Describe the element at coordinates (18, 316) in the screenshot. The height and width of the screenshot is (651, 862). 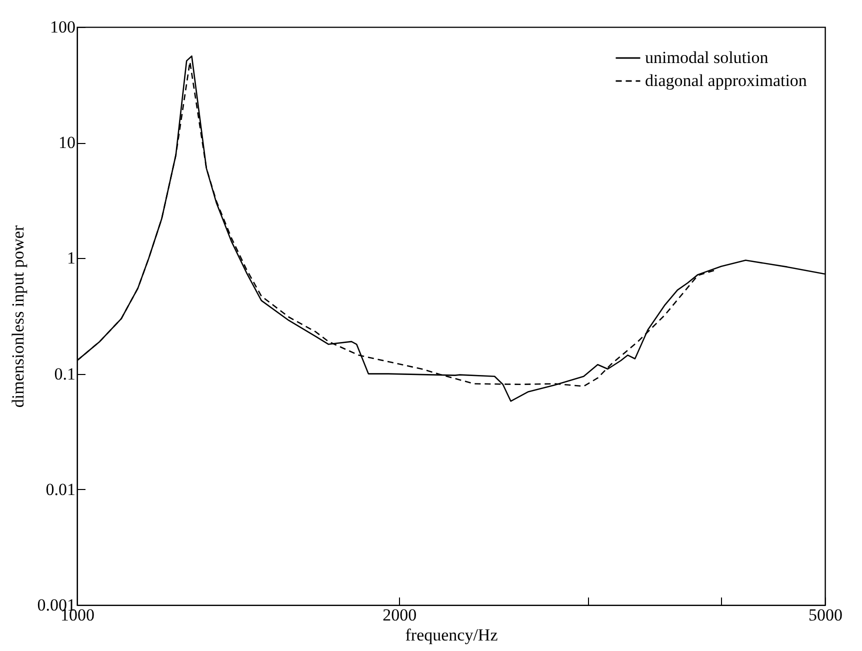
I see `y-axis-title: dimensionless input power` at that location.